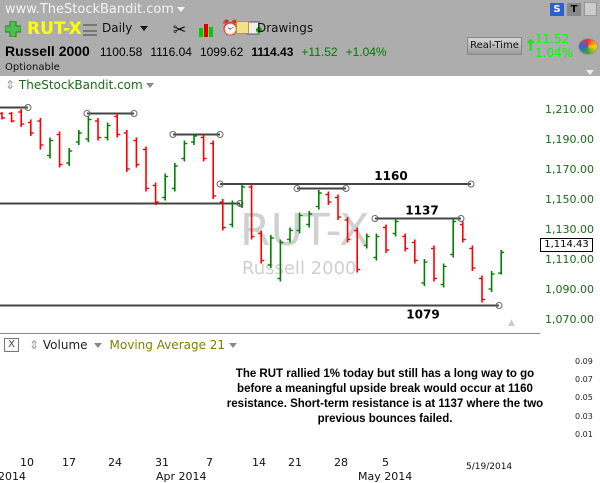  Describe the element at coordinates (385, 476) in the screenshot. I see `x-axis-month-label: May 2014` at that location.